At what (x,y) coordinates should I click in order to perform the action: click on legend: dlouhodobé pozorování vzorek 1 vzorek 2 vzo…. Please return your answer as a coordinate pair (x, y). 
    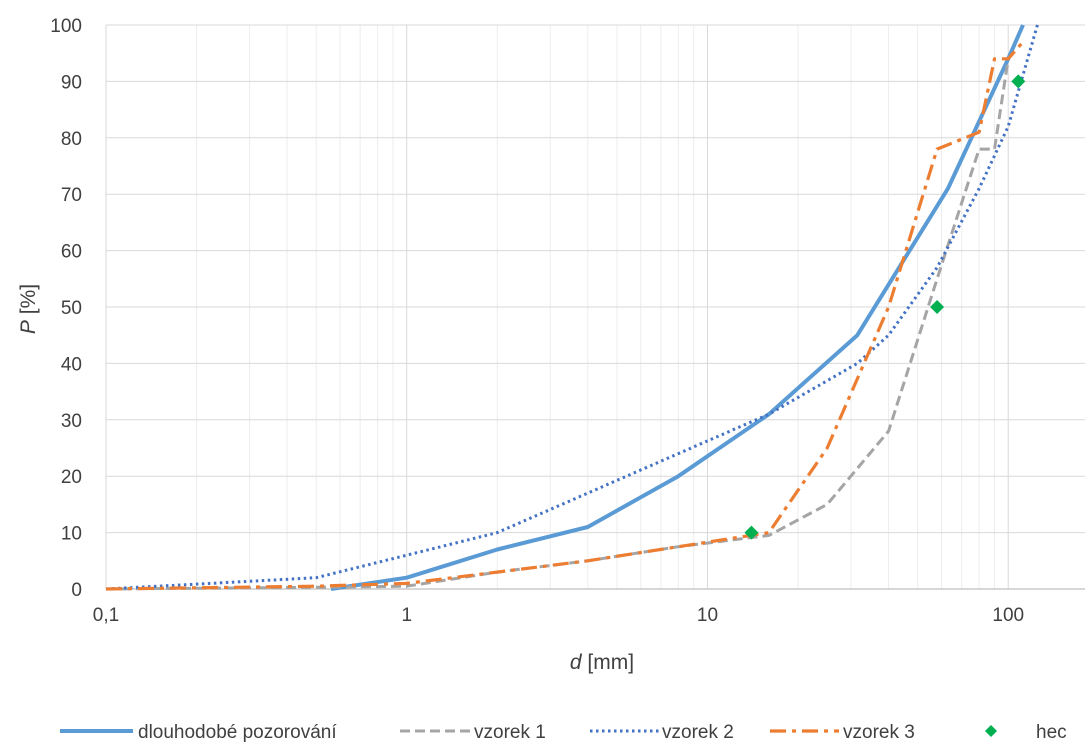
    Looking at the image, I should click on (563, 732).